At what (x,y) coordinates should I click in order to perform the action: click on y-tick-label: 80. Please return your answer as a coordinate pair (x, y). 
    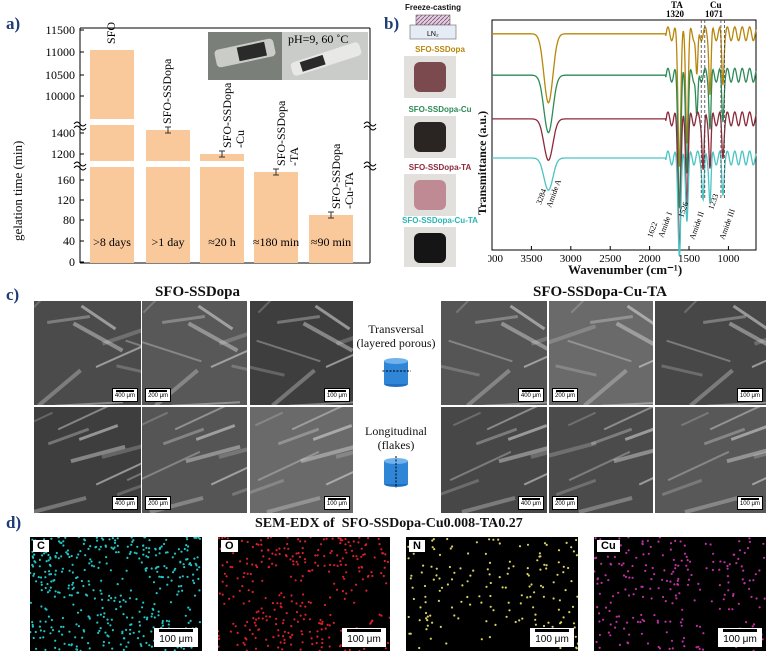
    Looking at the image, I should click on (69, 220).